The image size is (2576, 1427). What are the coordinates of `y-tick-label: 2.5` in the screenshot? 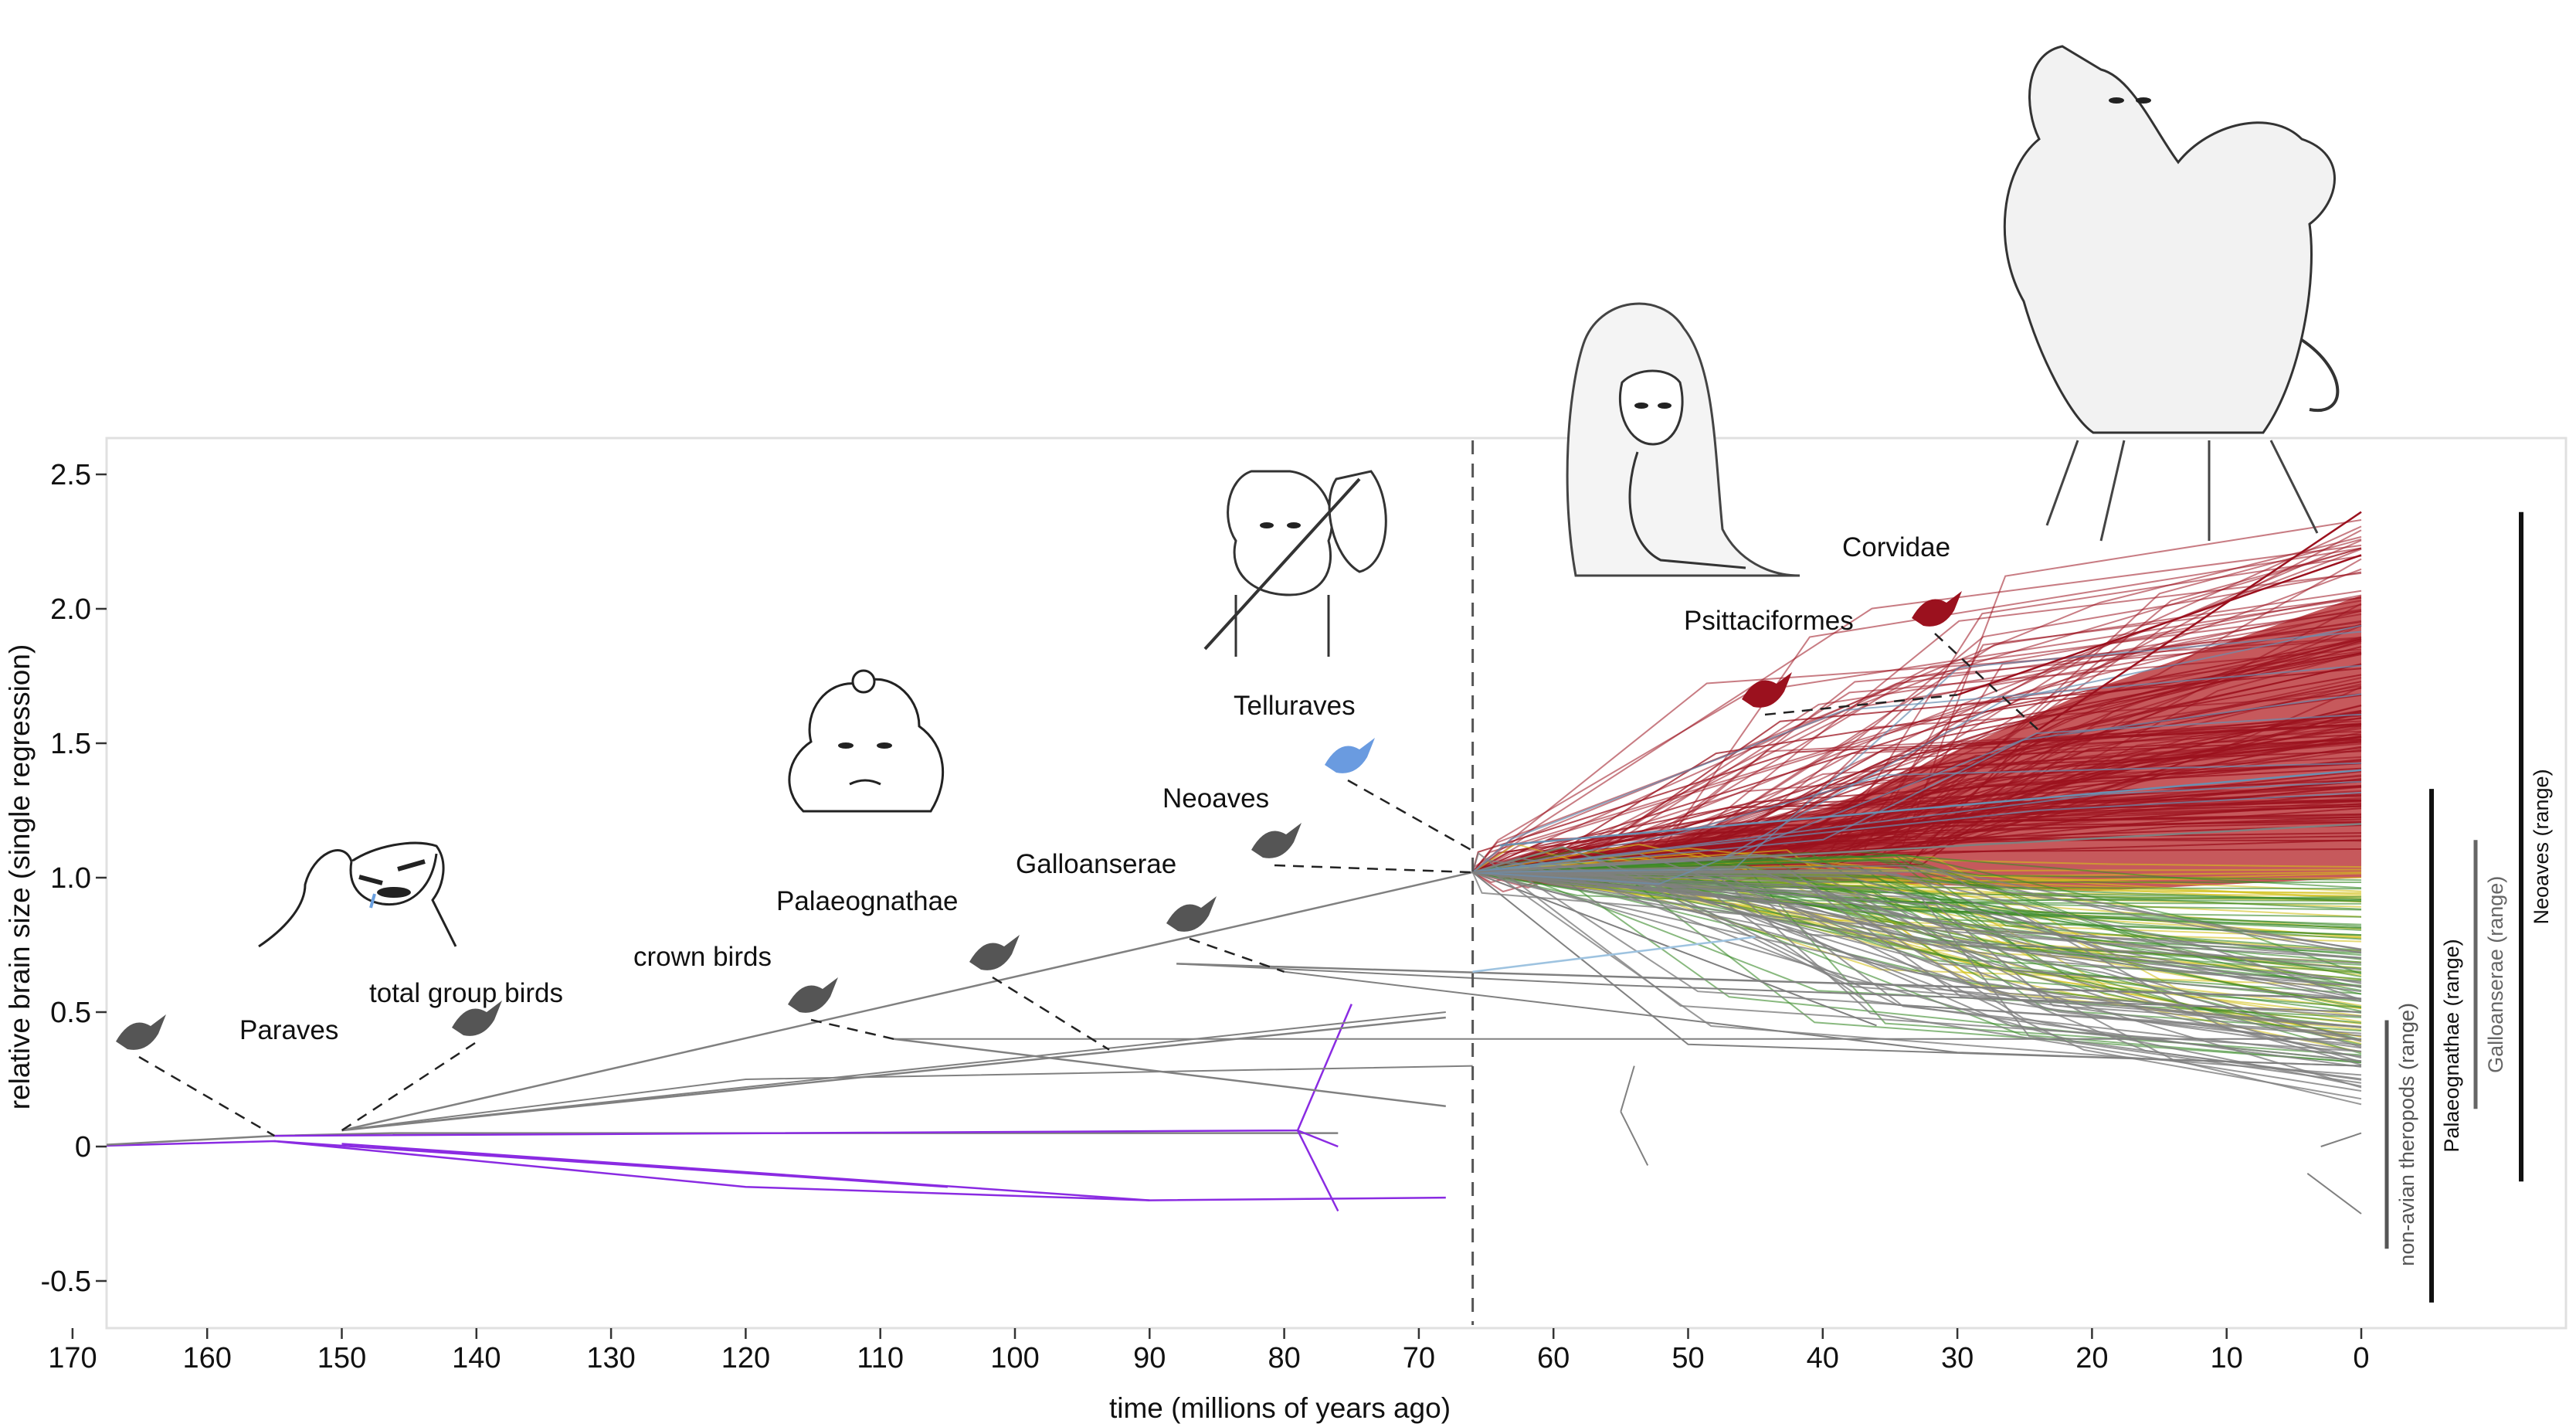 It's located at (70, 475).